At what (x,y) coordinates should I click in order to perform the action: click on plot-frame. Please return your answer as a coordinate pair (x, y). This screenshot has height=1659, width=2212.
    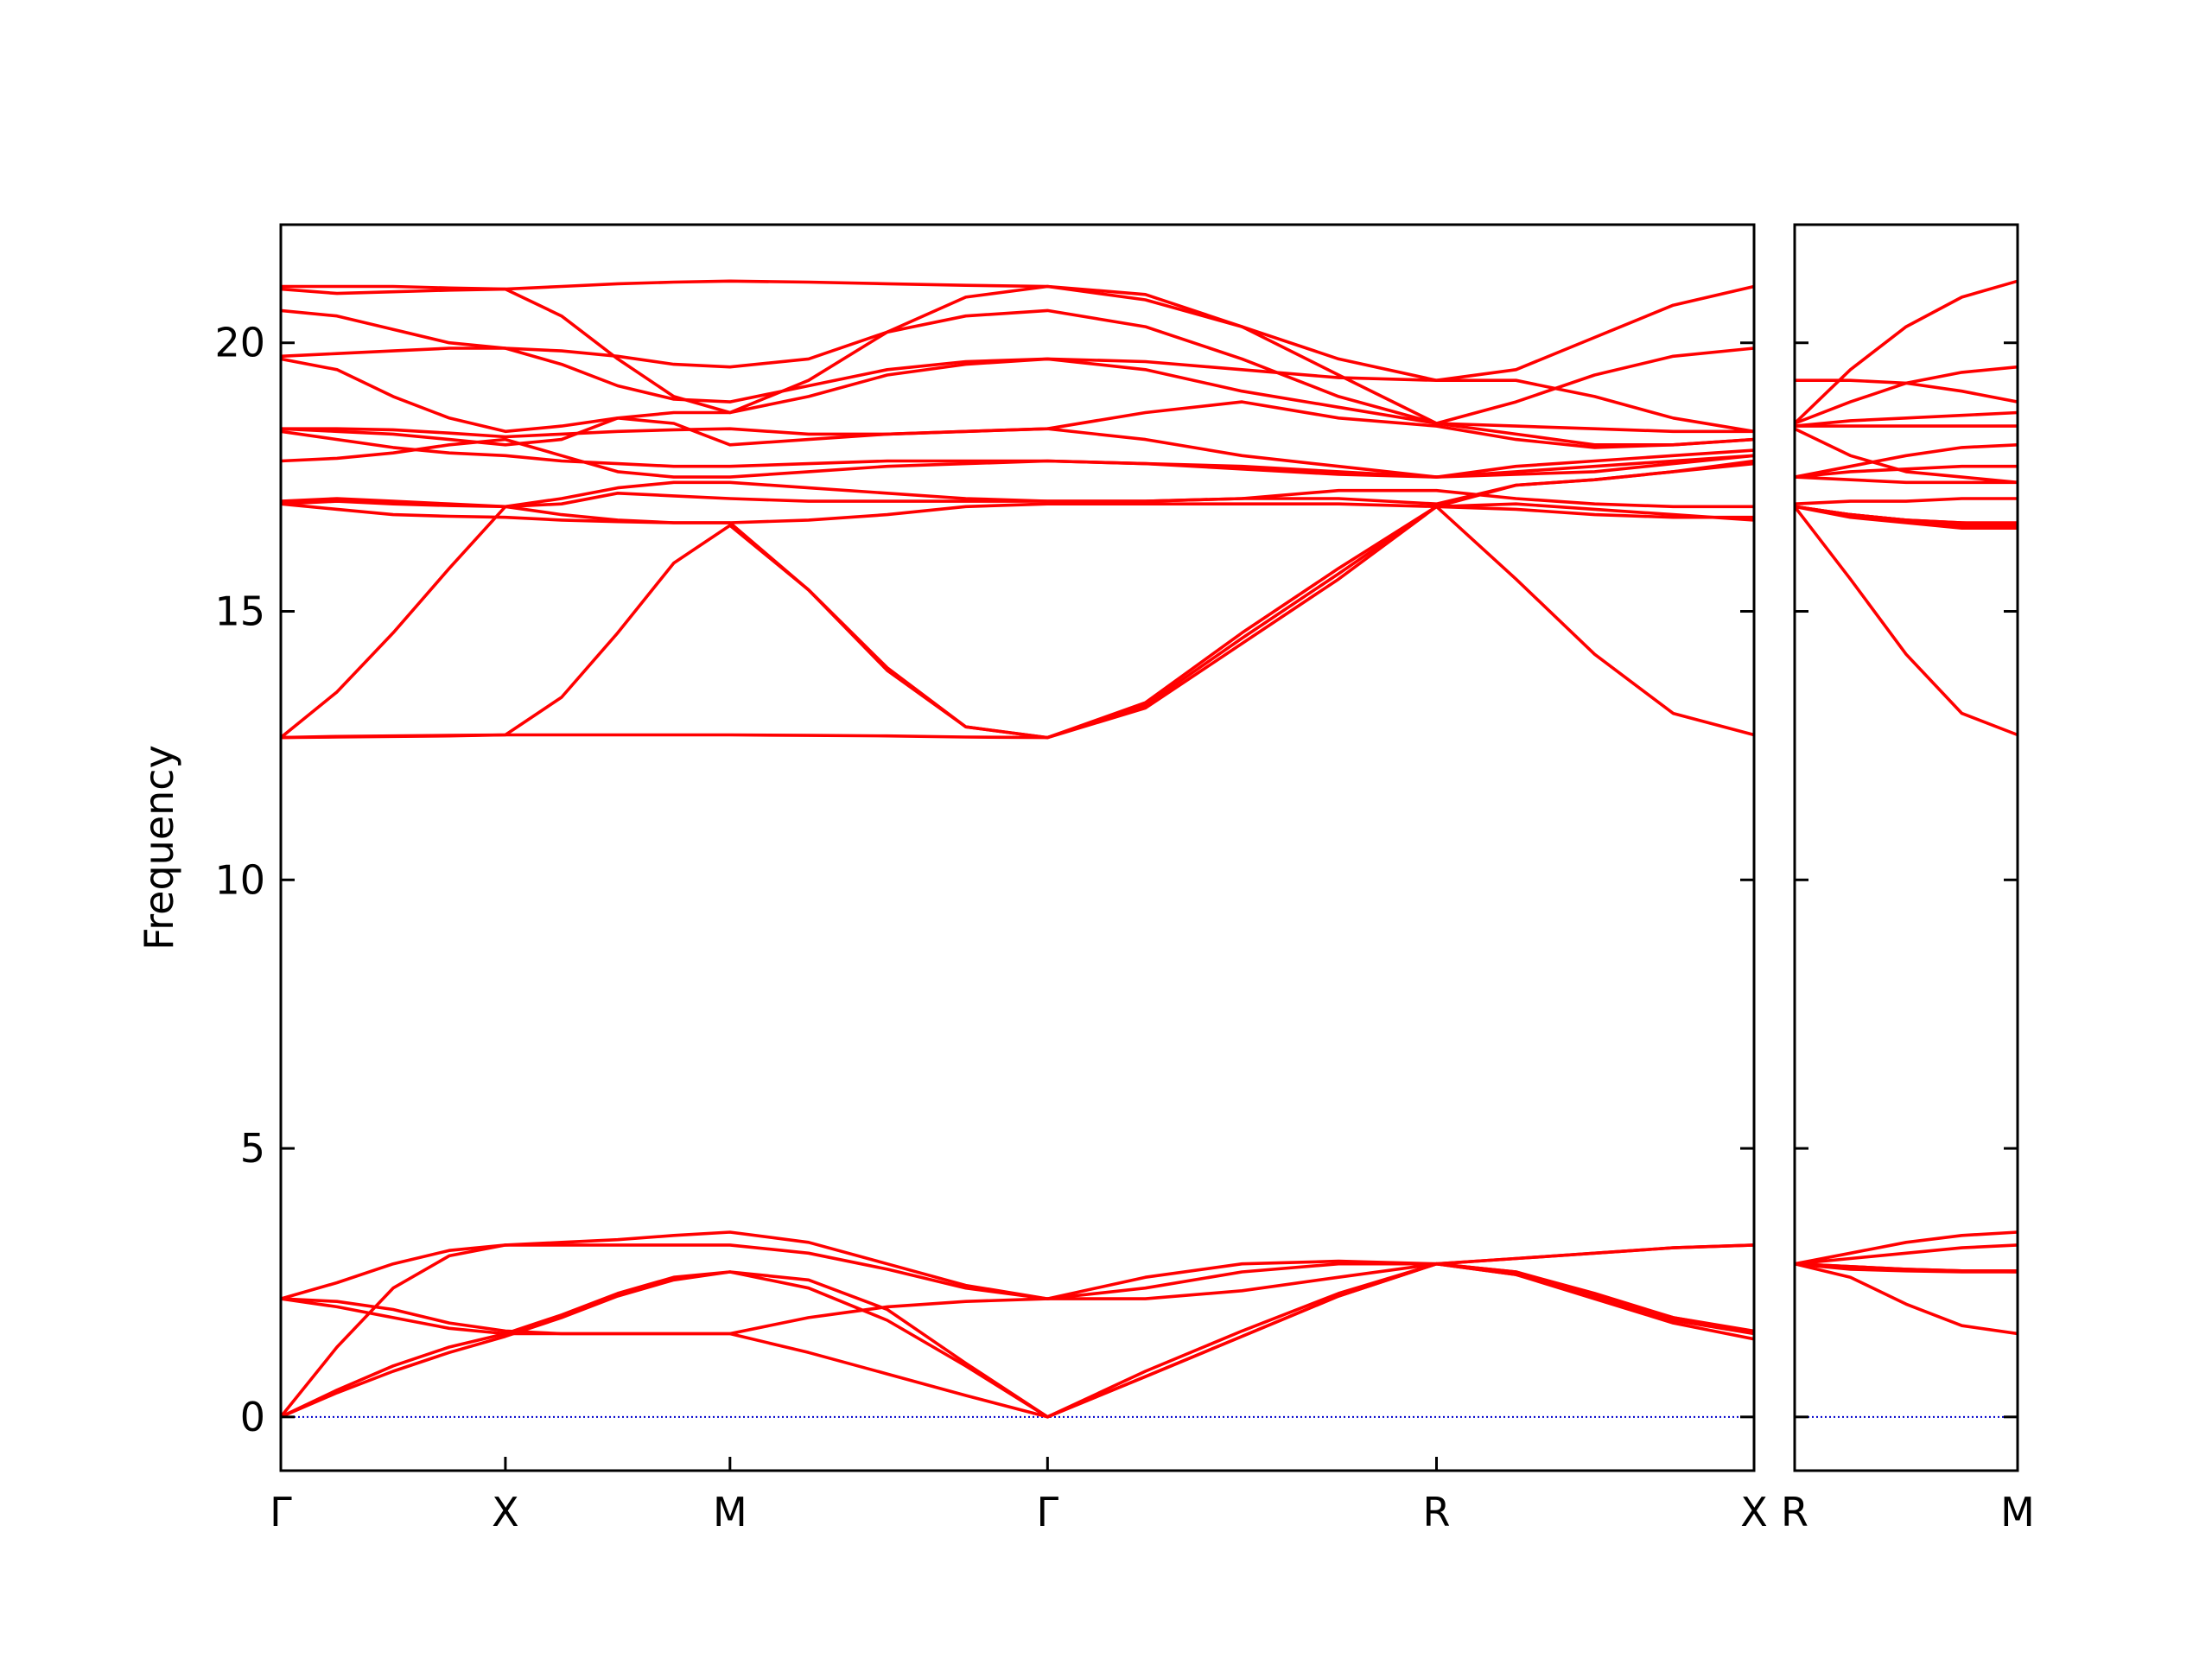
    Looking at the image, I should click on (1906, 847).